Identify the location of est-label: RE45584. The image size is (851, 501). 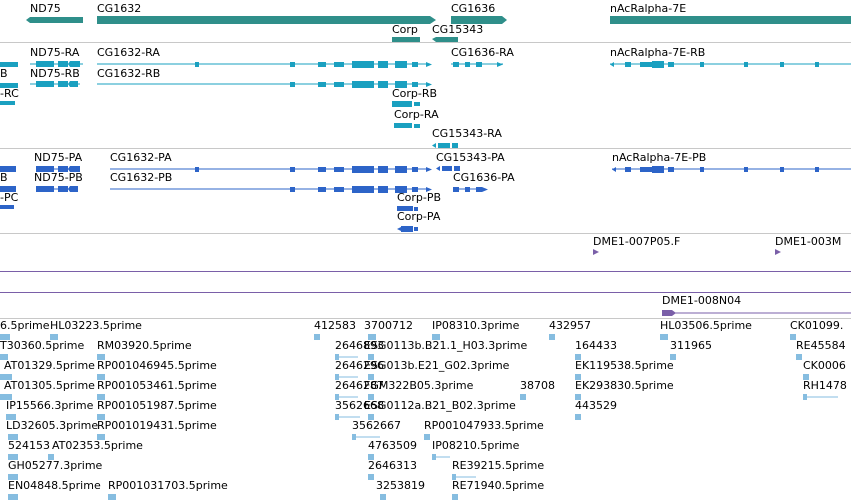
(821, 345).